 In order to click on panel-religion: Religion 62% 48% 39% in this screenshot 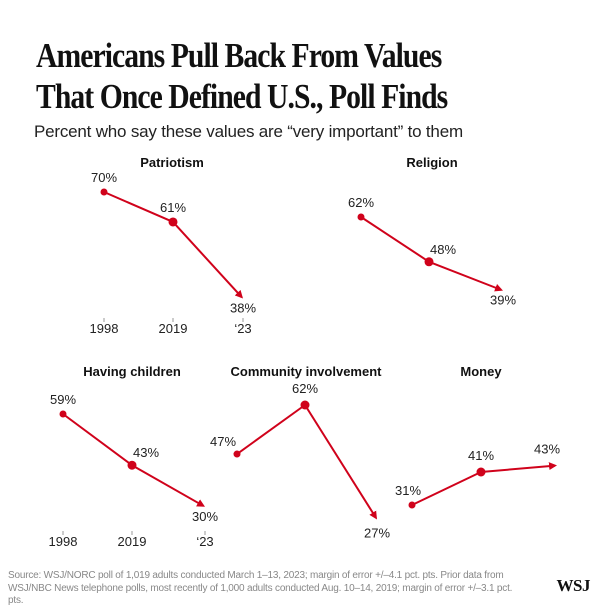, I will do `click(432, 231)`.